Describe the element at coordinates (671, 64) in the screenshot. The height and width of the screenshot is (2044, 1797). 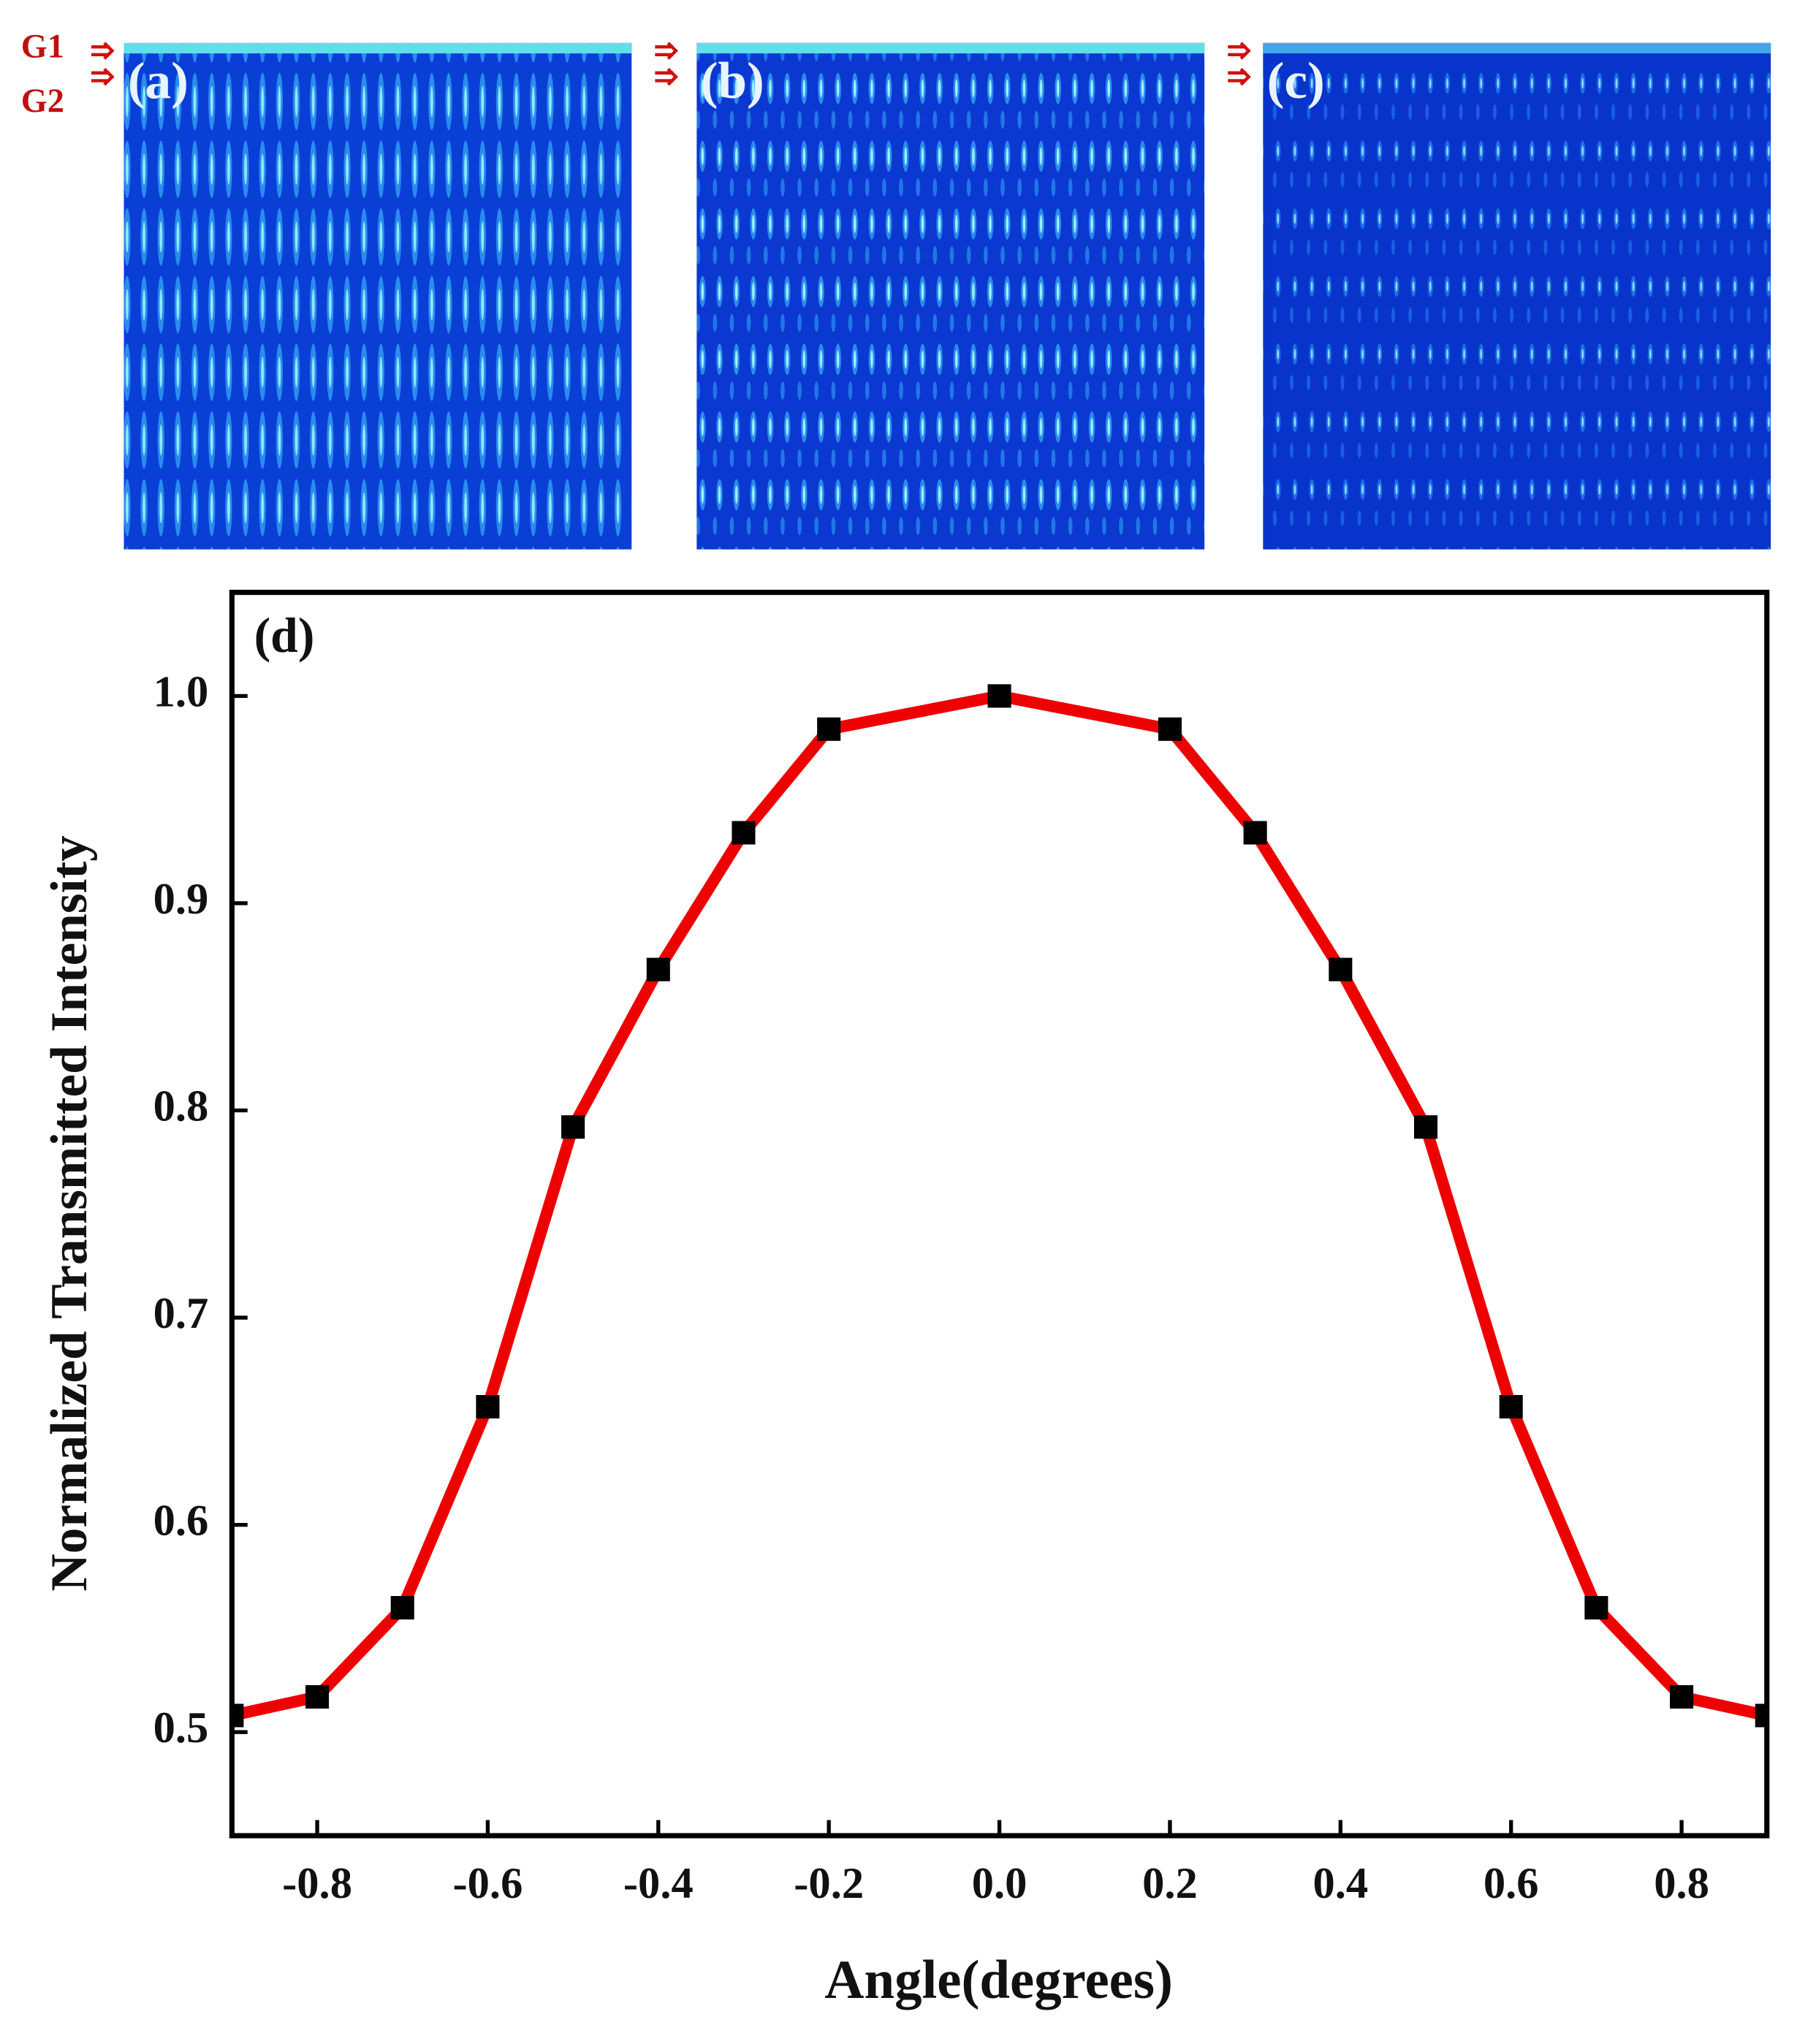
I see `arrows` at that location.